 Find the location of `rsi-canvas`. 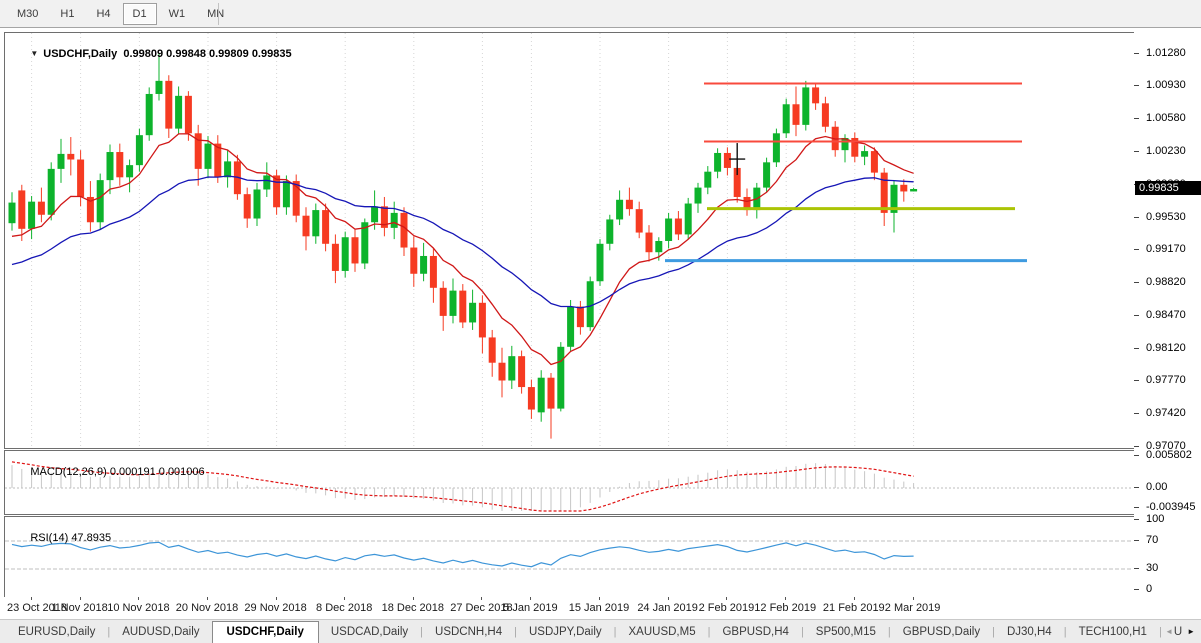

rsi-canvas is located at coordinates (569, 556).